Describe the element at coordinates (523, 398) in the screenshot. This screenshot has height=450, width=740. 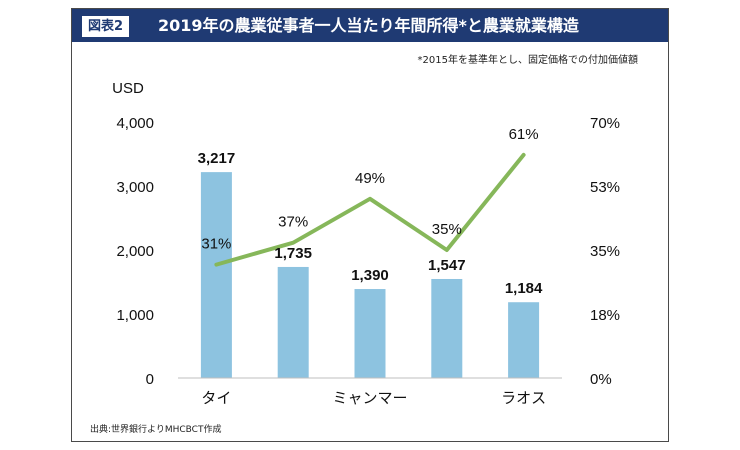
I see `x-axis-category: ラオス` at that location.